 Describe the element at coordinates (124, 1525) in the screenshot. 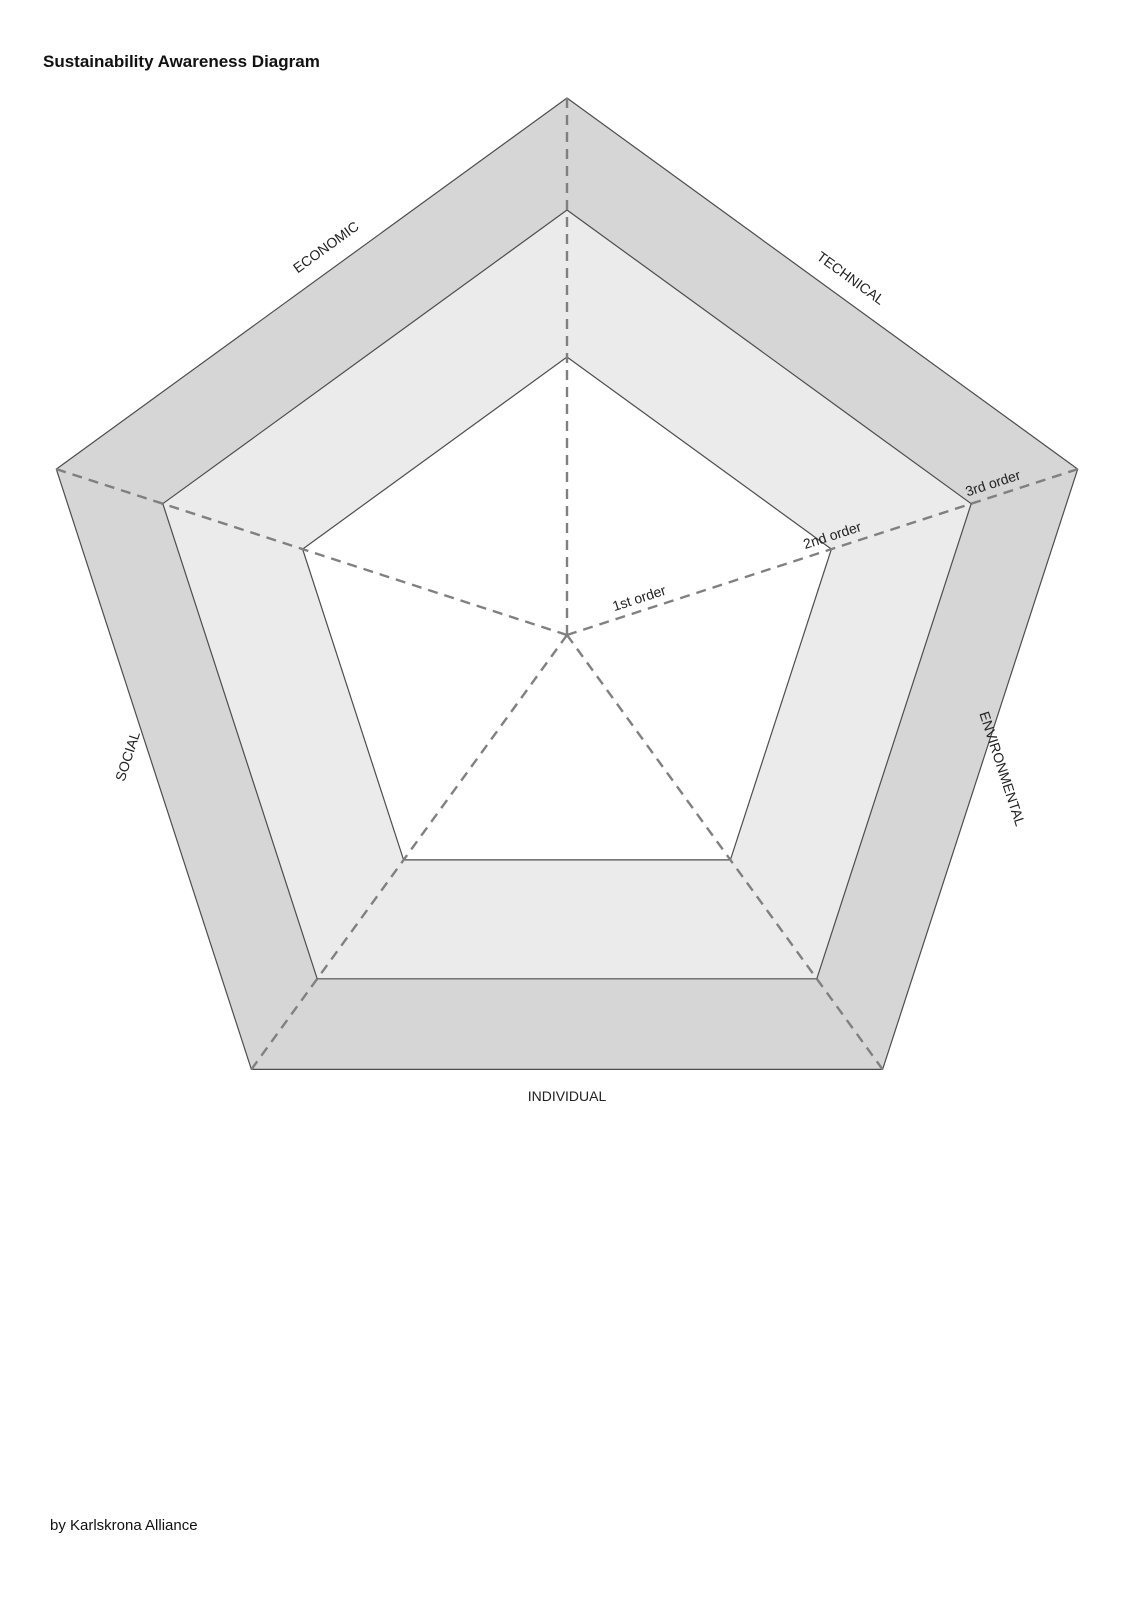

I see `credit-footer: by Karlskrona Alliance` at that location.